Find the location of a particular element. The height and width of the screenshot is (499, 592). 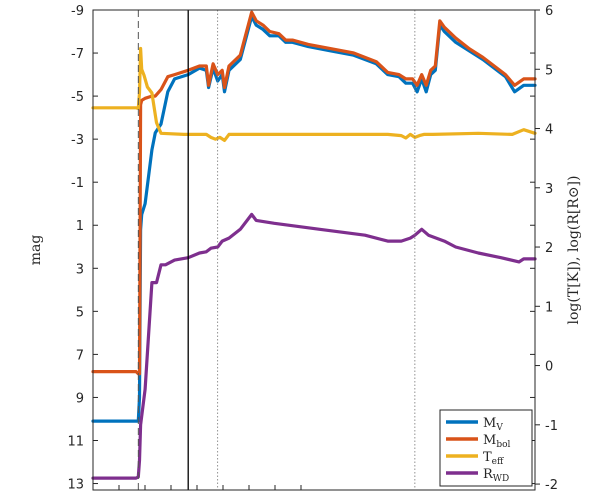

right-tick-label: 5 is located at coordinates (549, 70).